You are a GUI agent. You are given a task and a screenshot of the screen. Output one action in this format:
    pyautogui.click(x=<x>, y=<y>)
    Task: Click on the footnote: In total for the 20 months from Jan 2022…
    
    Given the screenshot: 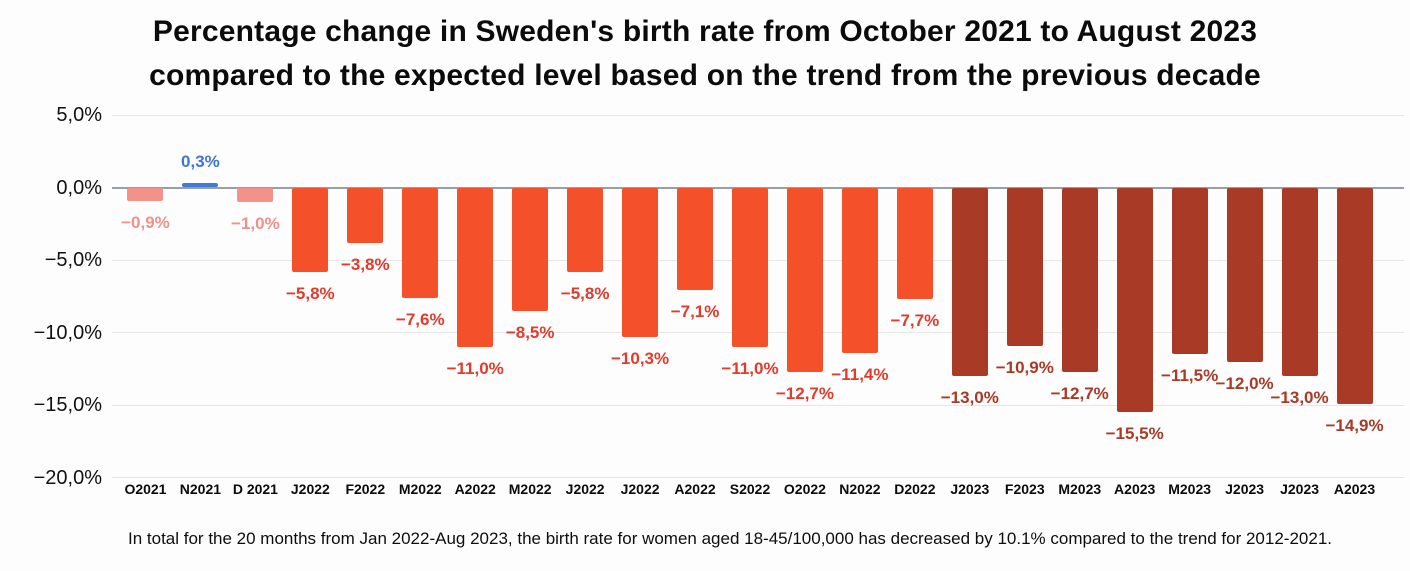 What is the action you would take?
    pyautogui.click(x=730, y=538)
    